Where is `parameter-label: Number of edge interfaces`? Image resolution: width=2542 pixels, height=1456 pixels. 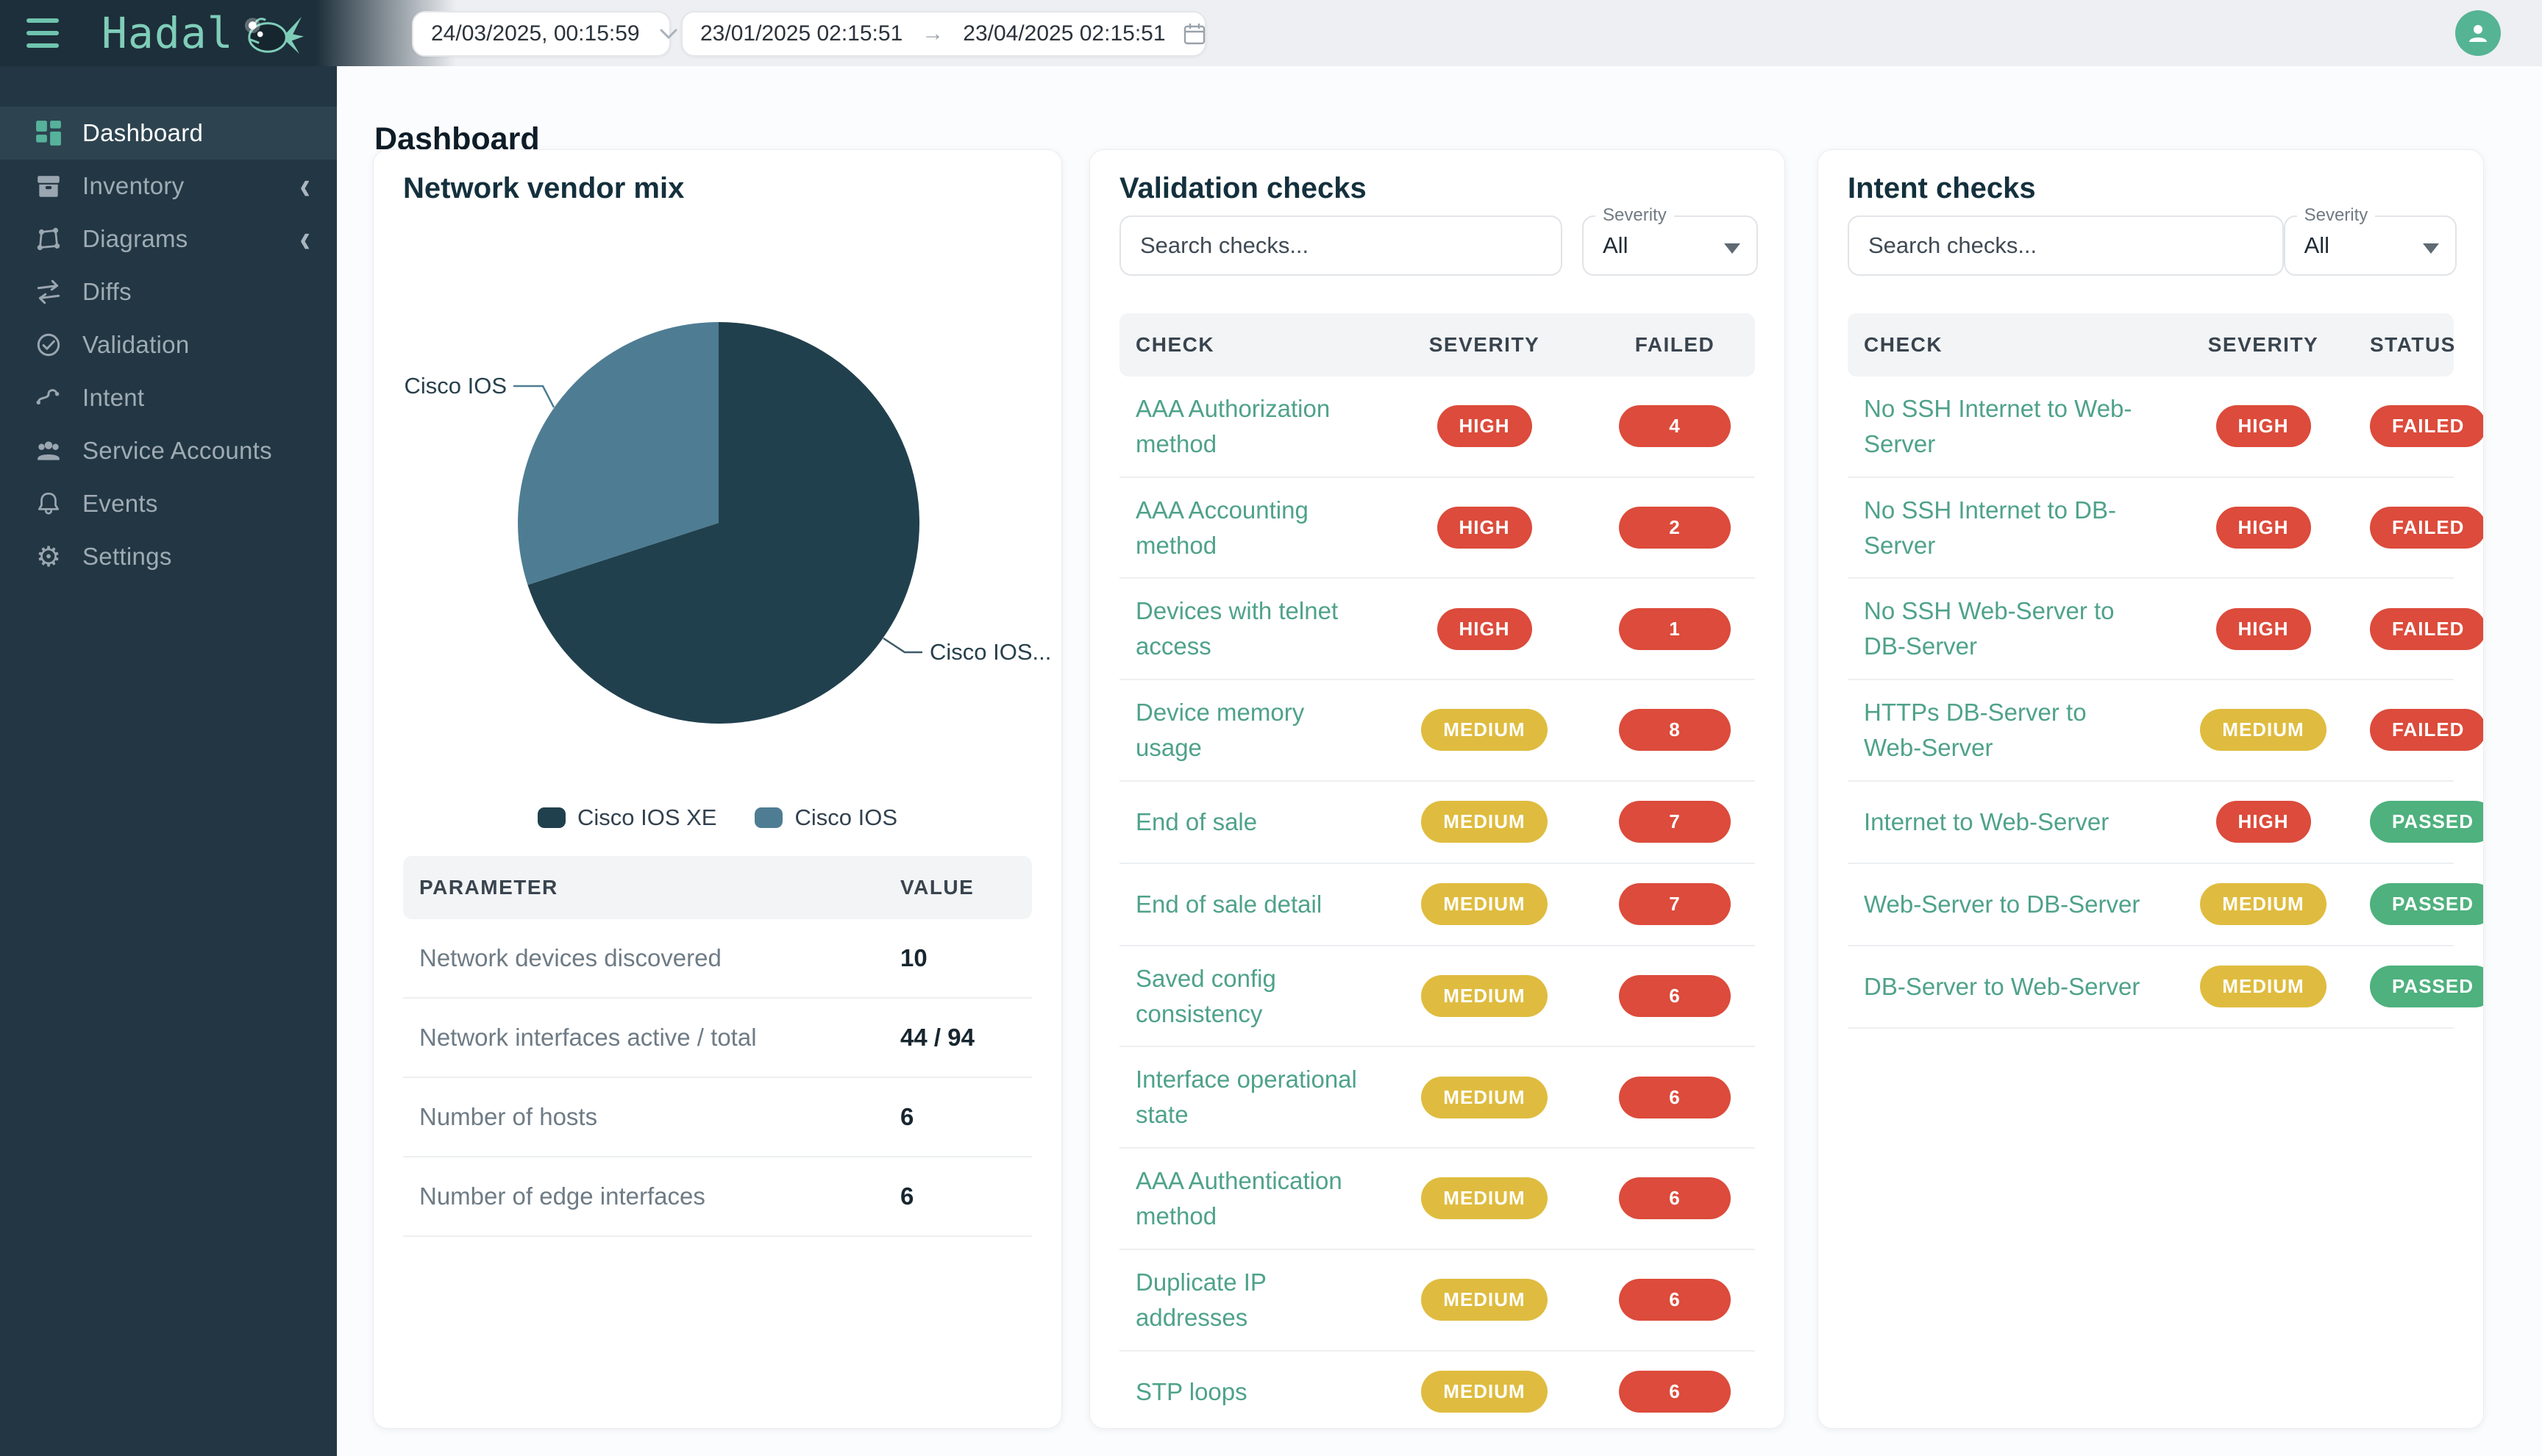 parameter-label: Number of edge interfaces is located at coordinates (562, 1196).